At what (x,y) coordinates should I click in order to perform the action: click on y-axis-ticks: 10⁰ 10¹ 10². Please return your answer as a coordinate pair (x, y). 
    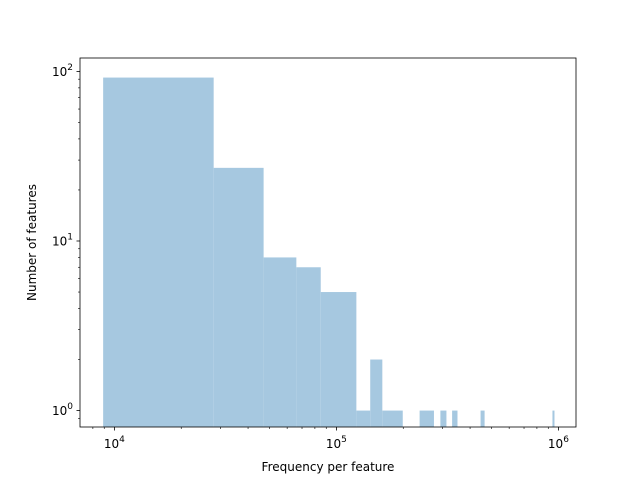
    Looking at the image, I should click on (66, 241).